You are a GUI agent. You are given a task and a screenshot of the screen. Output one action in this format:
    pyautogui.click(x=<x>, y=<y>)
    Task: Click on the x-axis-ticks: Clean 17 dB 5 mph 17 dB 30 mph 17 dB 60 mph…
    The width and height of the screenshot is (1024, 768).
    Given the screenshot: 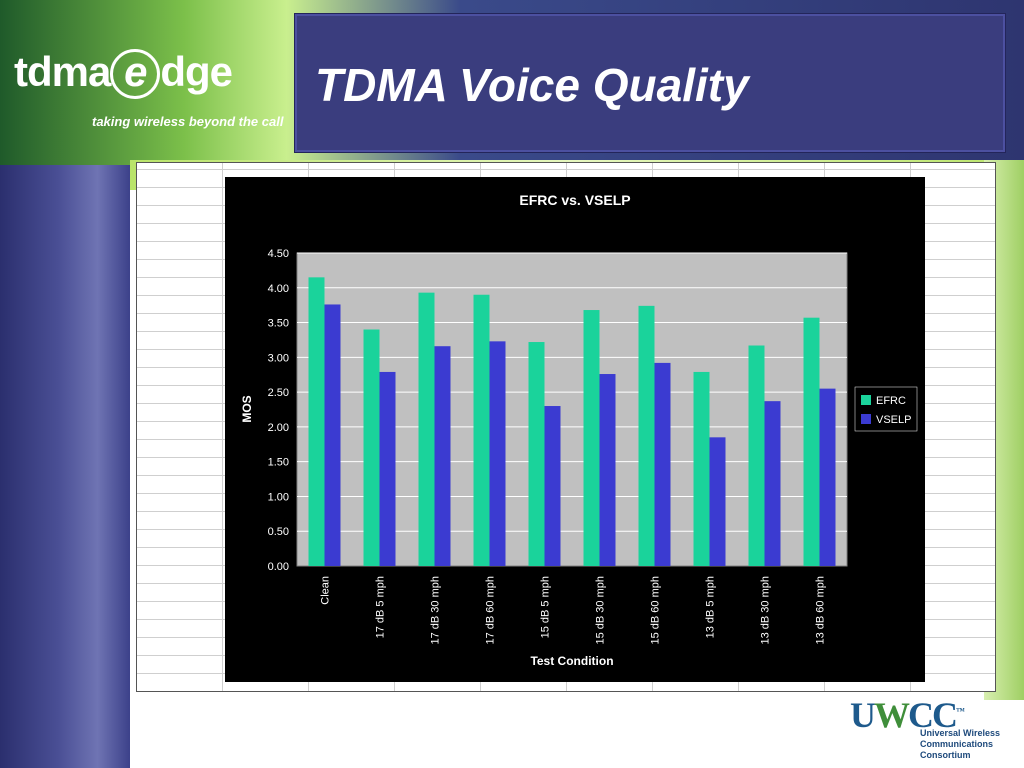 What is the action you would take?
    pyautogui.click(x=573, y=610)
    